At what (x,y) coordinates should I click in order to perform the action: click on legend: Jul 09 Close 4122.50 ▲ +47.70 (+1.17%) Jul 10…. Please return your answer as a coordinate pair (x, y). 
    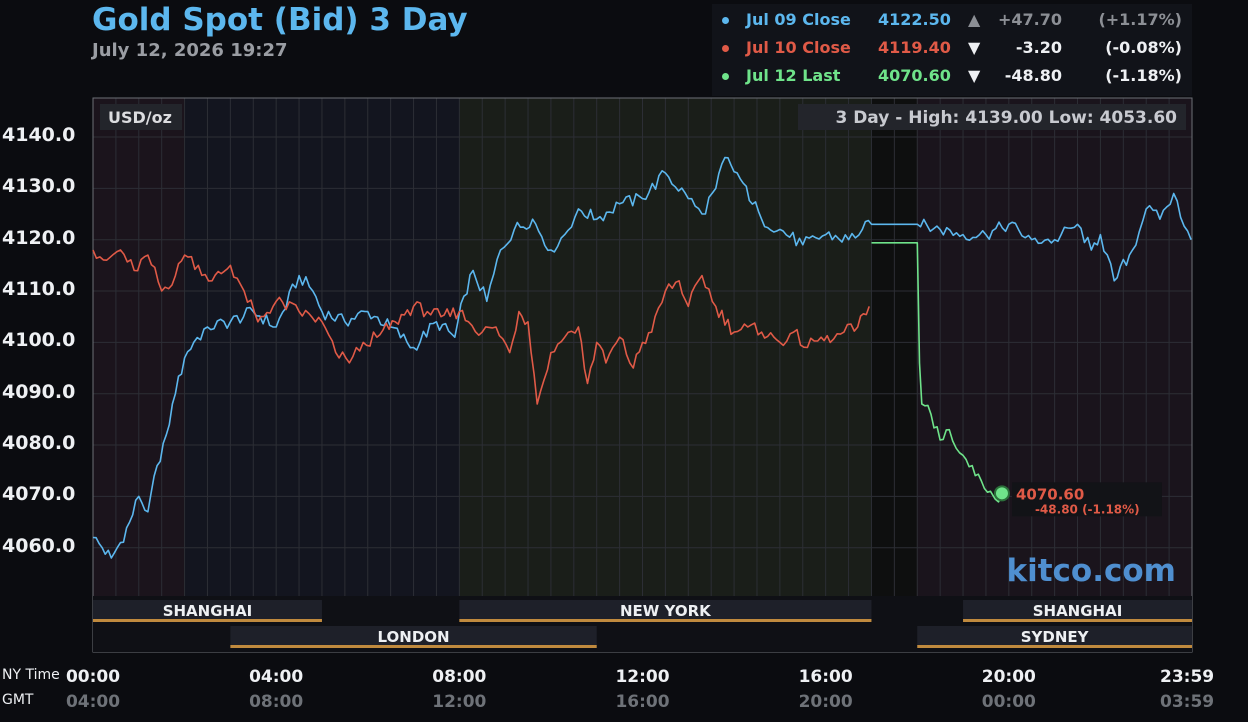
    Looking at the image, I should click on (952, 50).